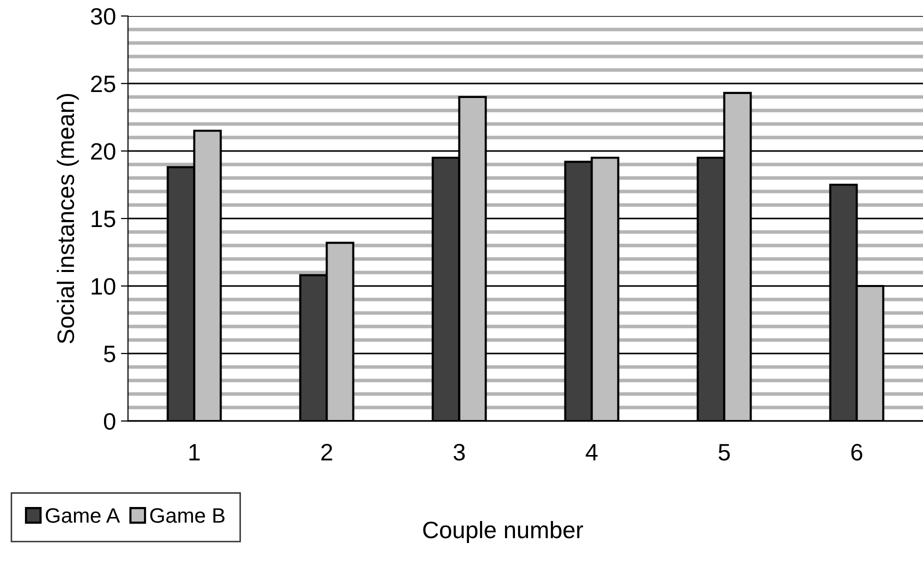 Image resolution: width=923 pixels, height=561 pixels. What do you see at coordinates (326, 452) in the screenshot?
I see `x-tick-label: 2` at bounding box center [326, 452].